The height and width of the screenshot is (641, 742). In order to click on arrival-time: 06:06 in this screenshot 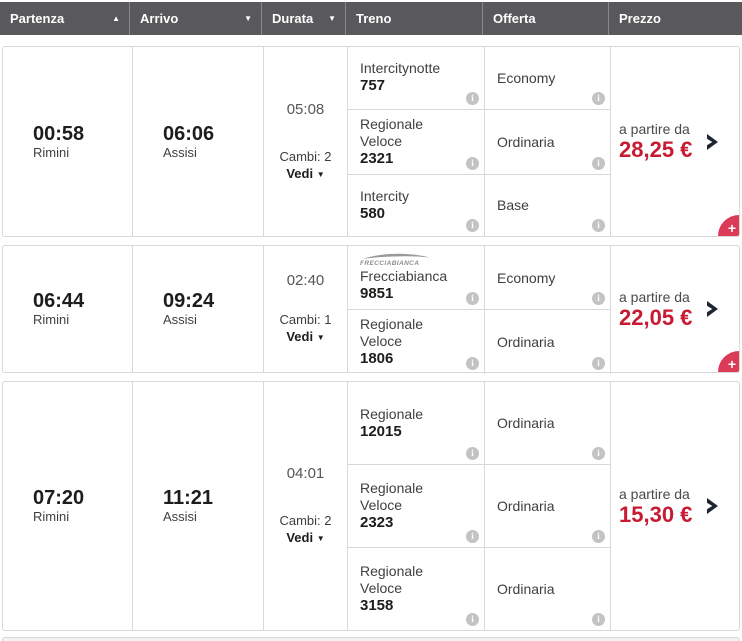, I will do `click(189, 133)`.